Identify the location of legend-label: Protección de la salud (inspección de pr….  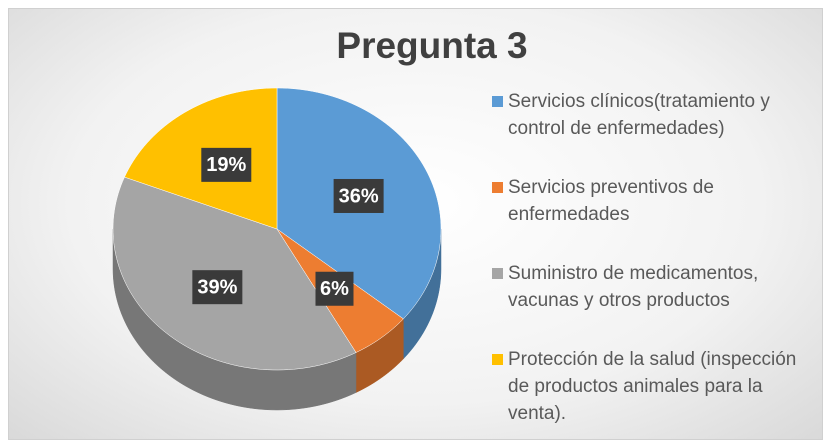
(652, 386).